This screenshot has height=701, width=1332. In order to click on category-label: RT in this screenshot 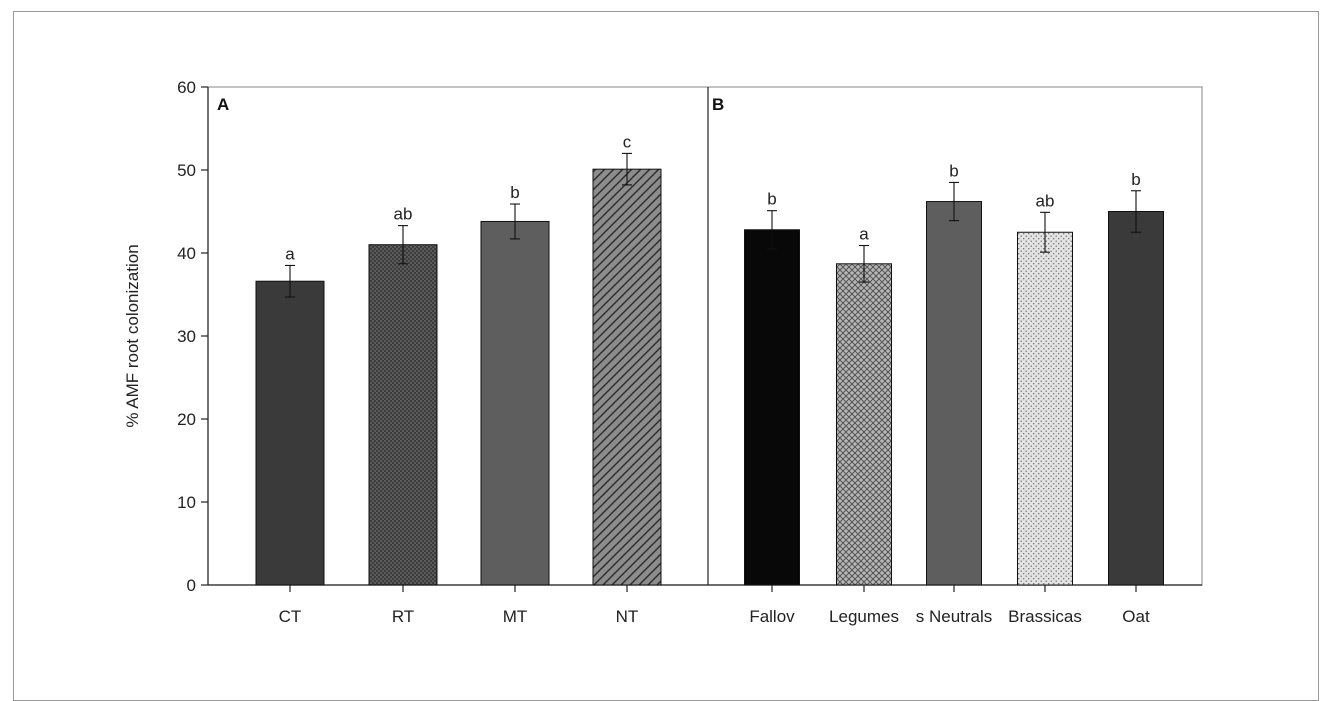, I will do `click(403, 616)`.